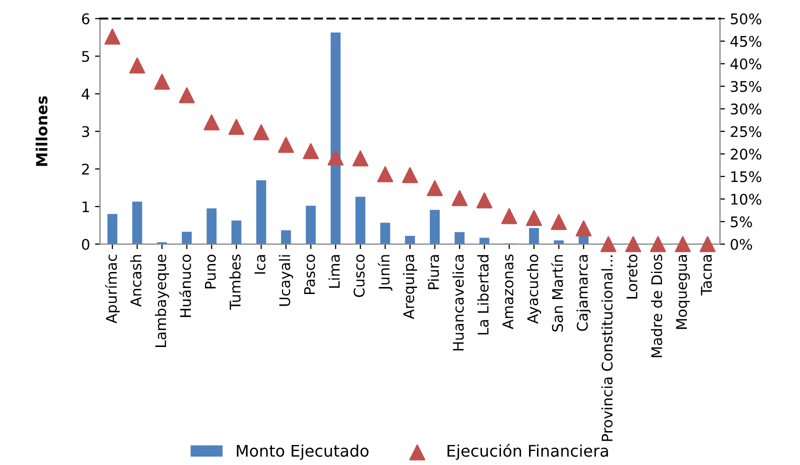 The height and width of the screenshot is (465, 800). Describe the element at coordinates (385, 273) in the screenshot. I see `x-tick-label: Junín` at that location.